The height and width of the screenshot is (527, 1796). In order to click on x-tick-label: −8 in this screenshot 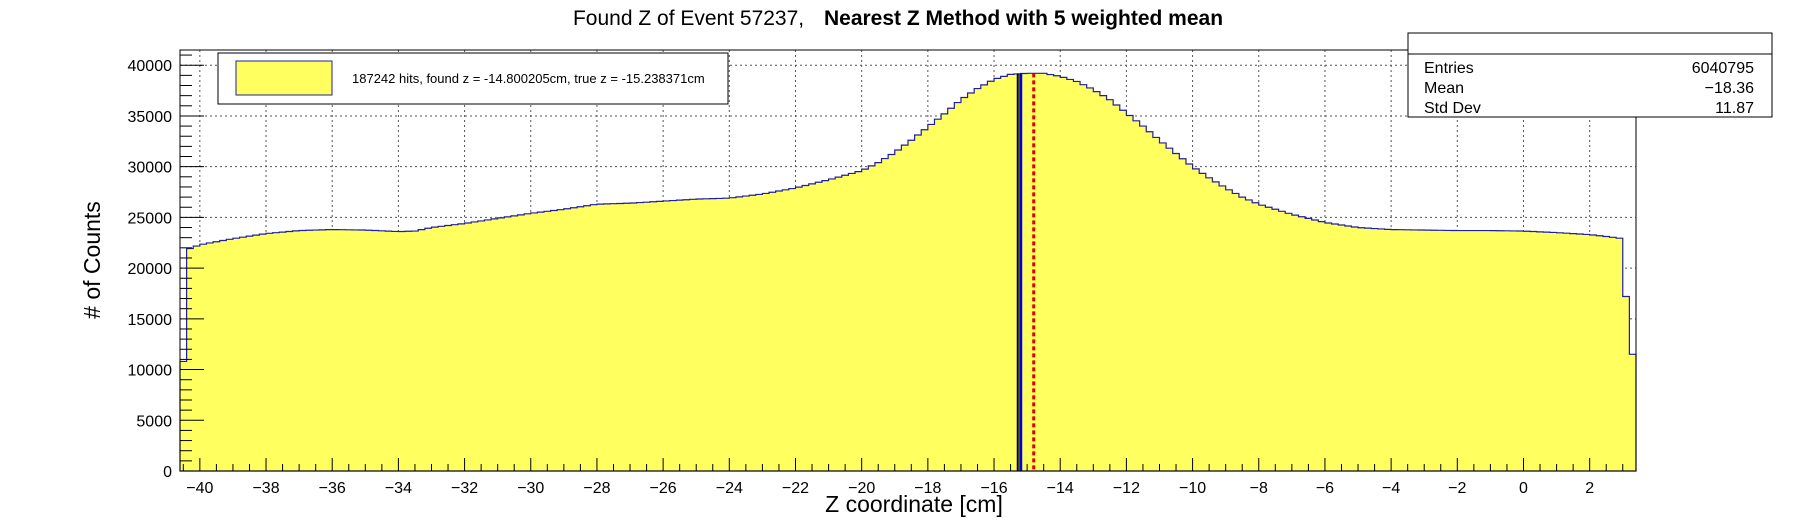, I will do `click(1259, 488)`.